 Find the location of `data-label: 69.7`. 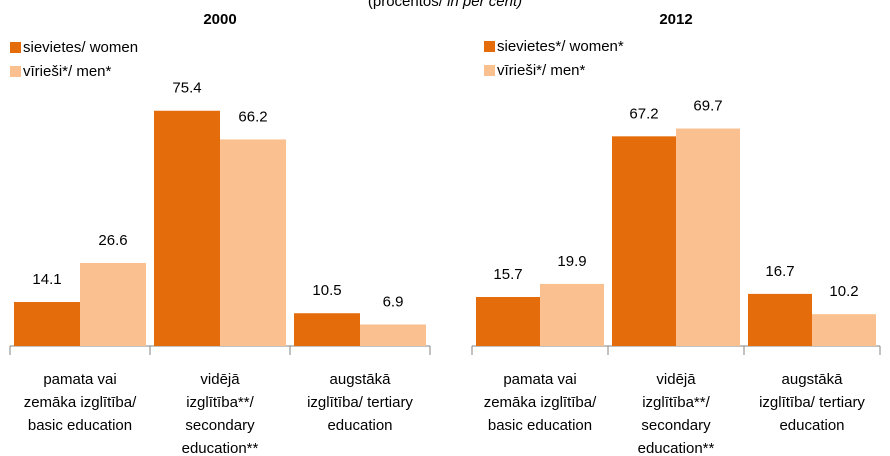

data-label: 69.7 is located at coordinates (707, 106).